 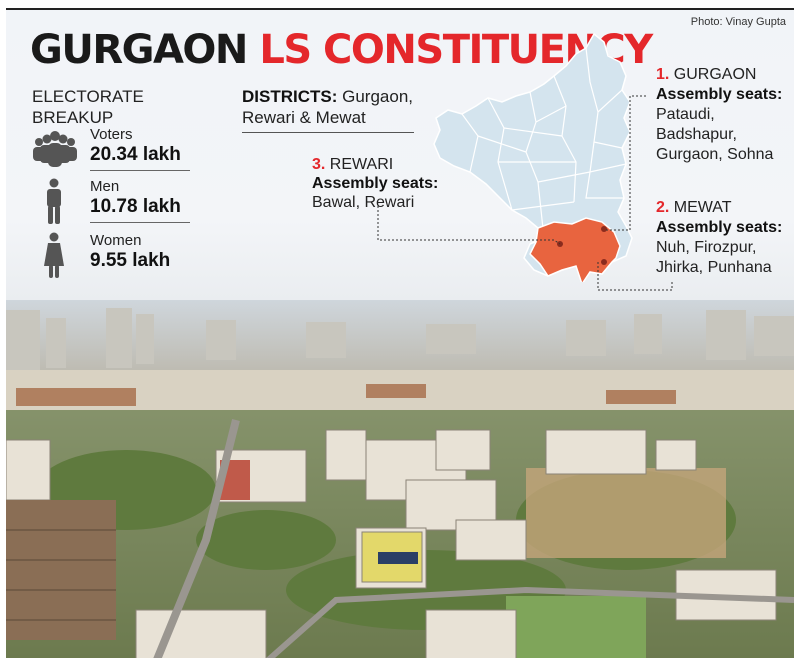 I want to click on rewari-seats-heading: Assembly seats:, so click(x=375, y=183).